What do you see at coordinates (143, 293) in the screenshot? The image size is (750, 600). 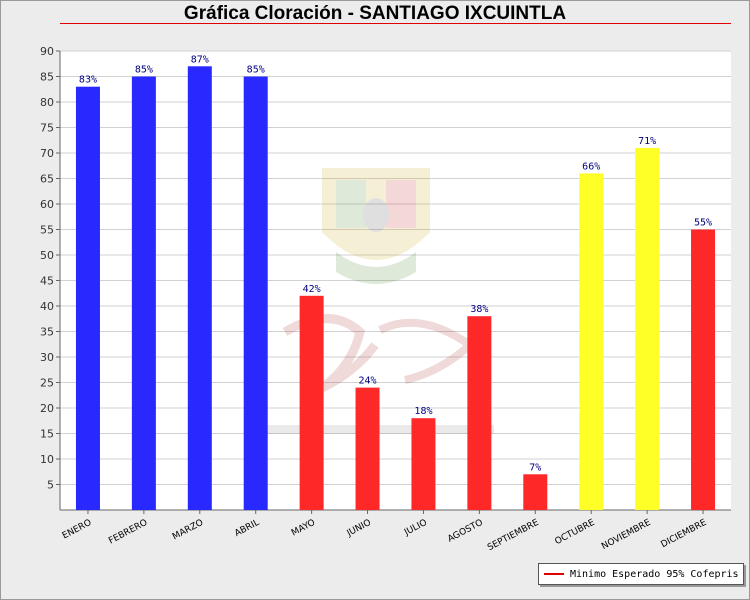 I see `bar-febrero` at bounding box center [143, 293].